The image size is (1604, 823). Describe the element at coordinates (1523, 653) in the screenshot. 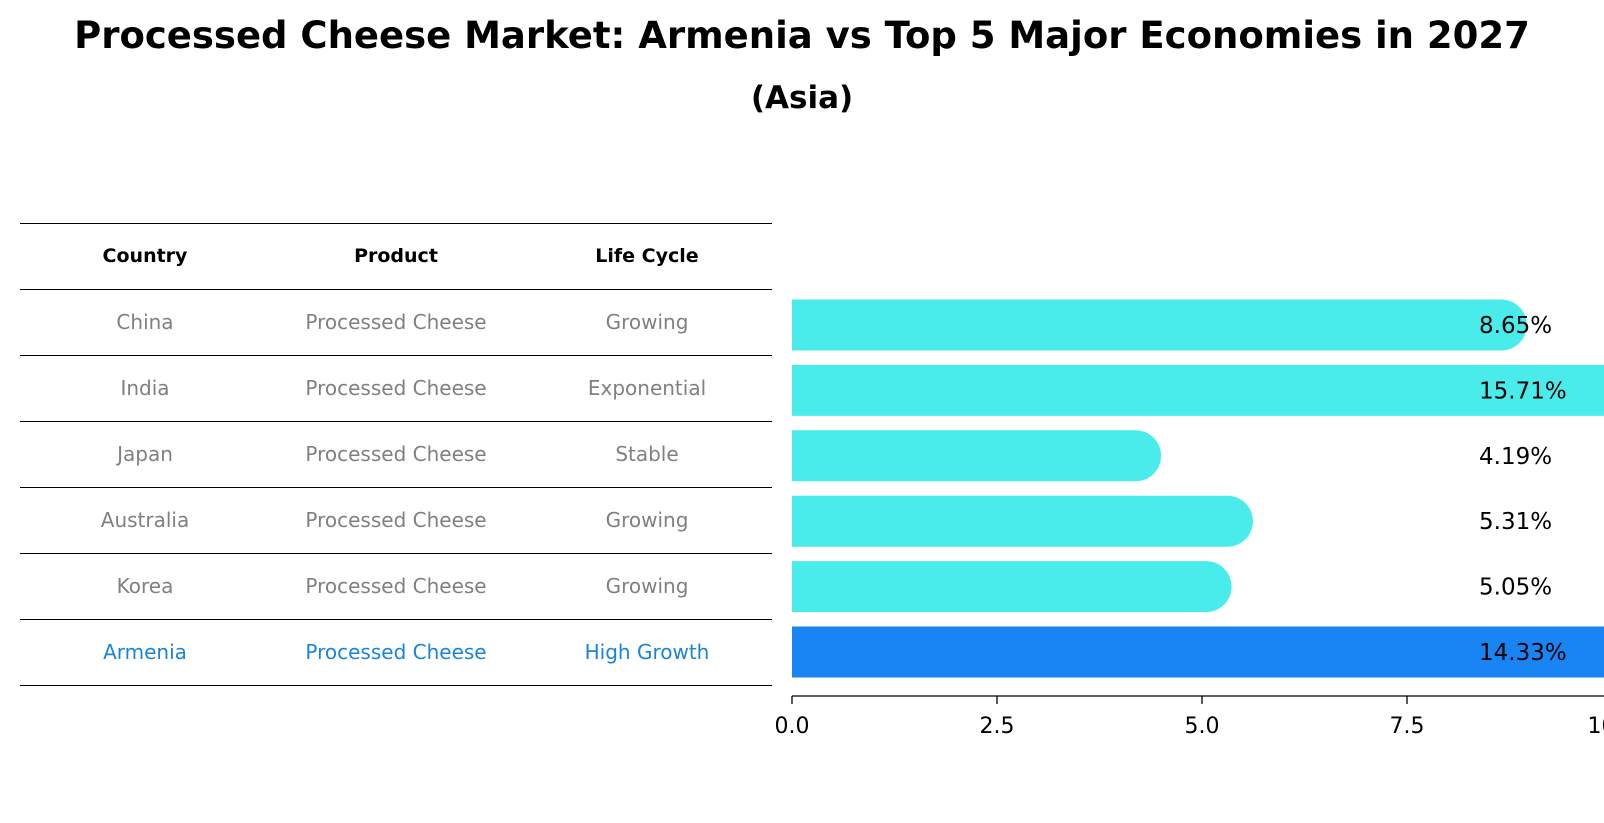

I see `value-label: 14.33%` at that location.